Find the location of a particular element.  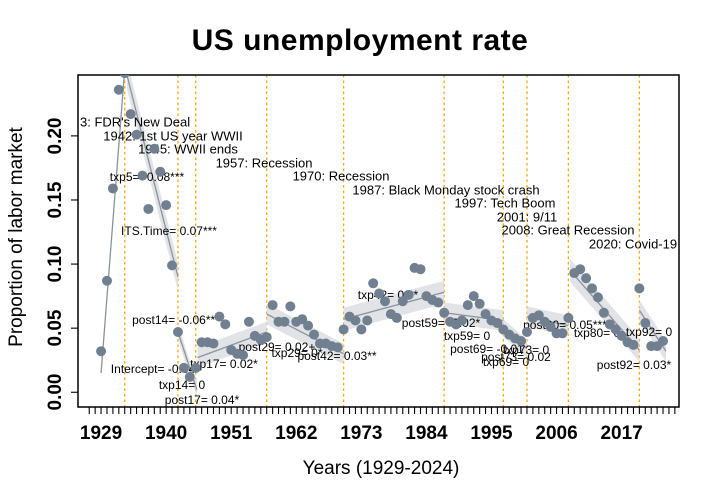

x-tick-label-1951: 1951 is located at coordinates (231, 433).